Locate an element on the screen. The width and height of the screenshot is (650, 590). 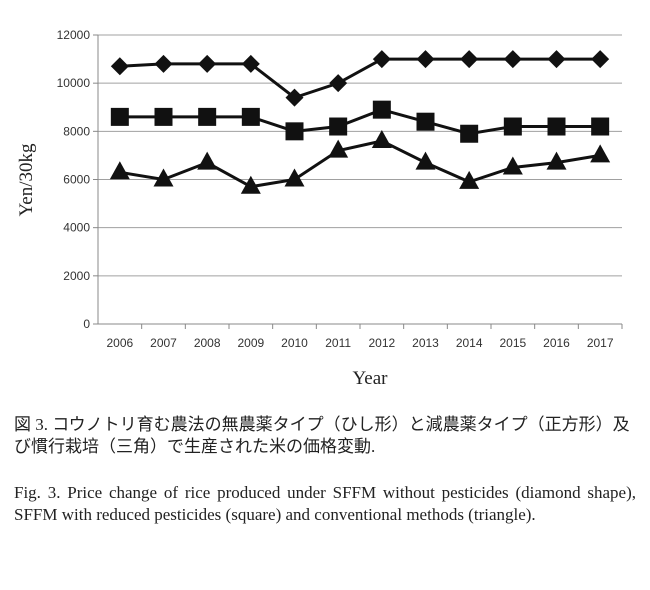
x-tick-label: 2012 is located at coordinates (381, 343).